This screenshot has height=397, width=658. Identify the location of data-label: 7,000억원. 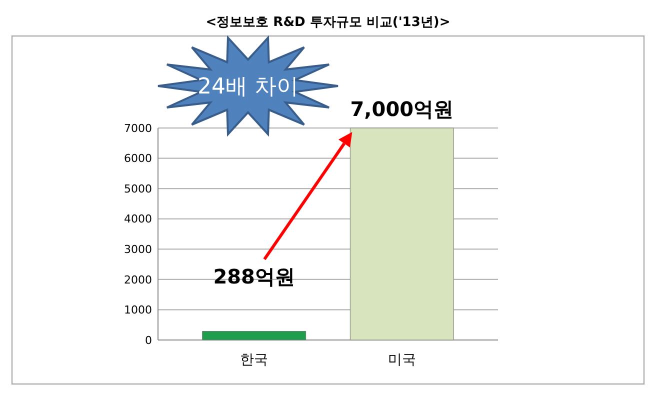
(402, 109).